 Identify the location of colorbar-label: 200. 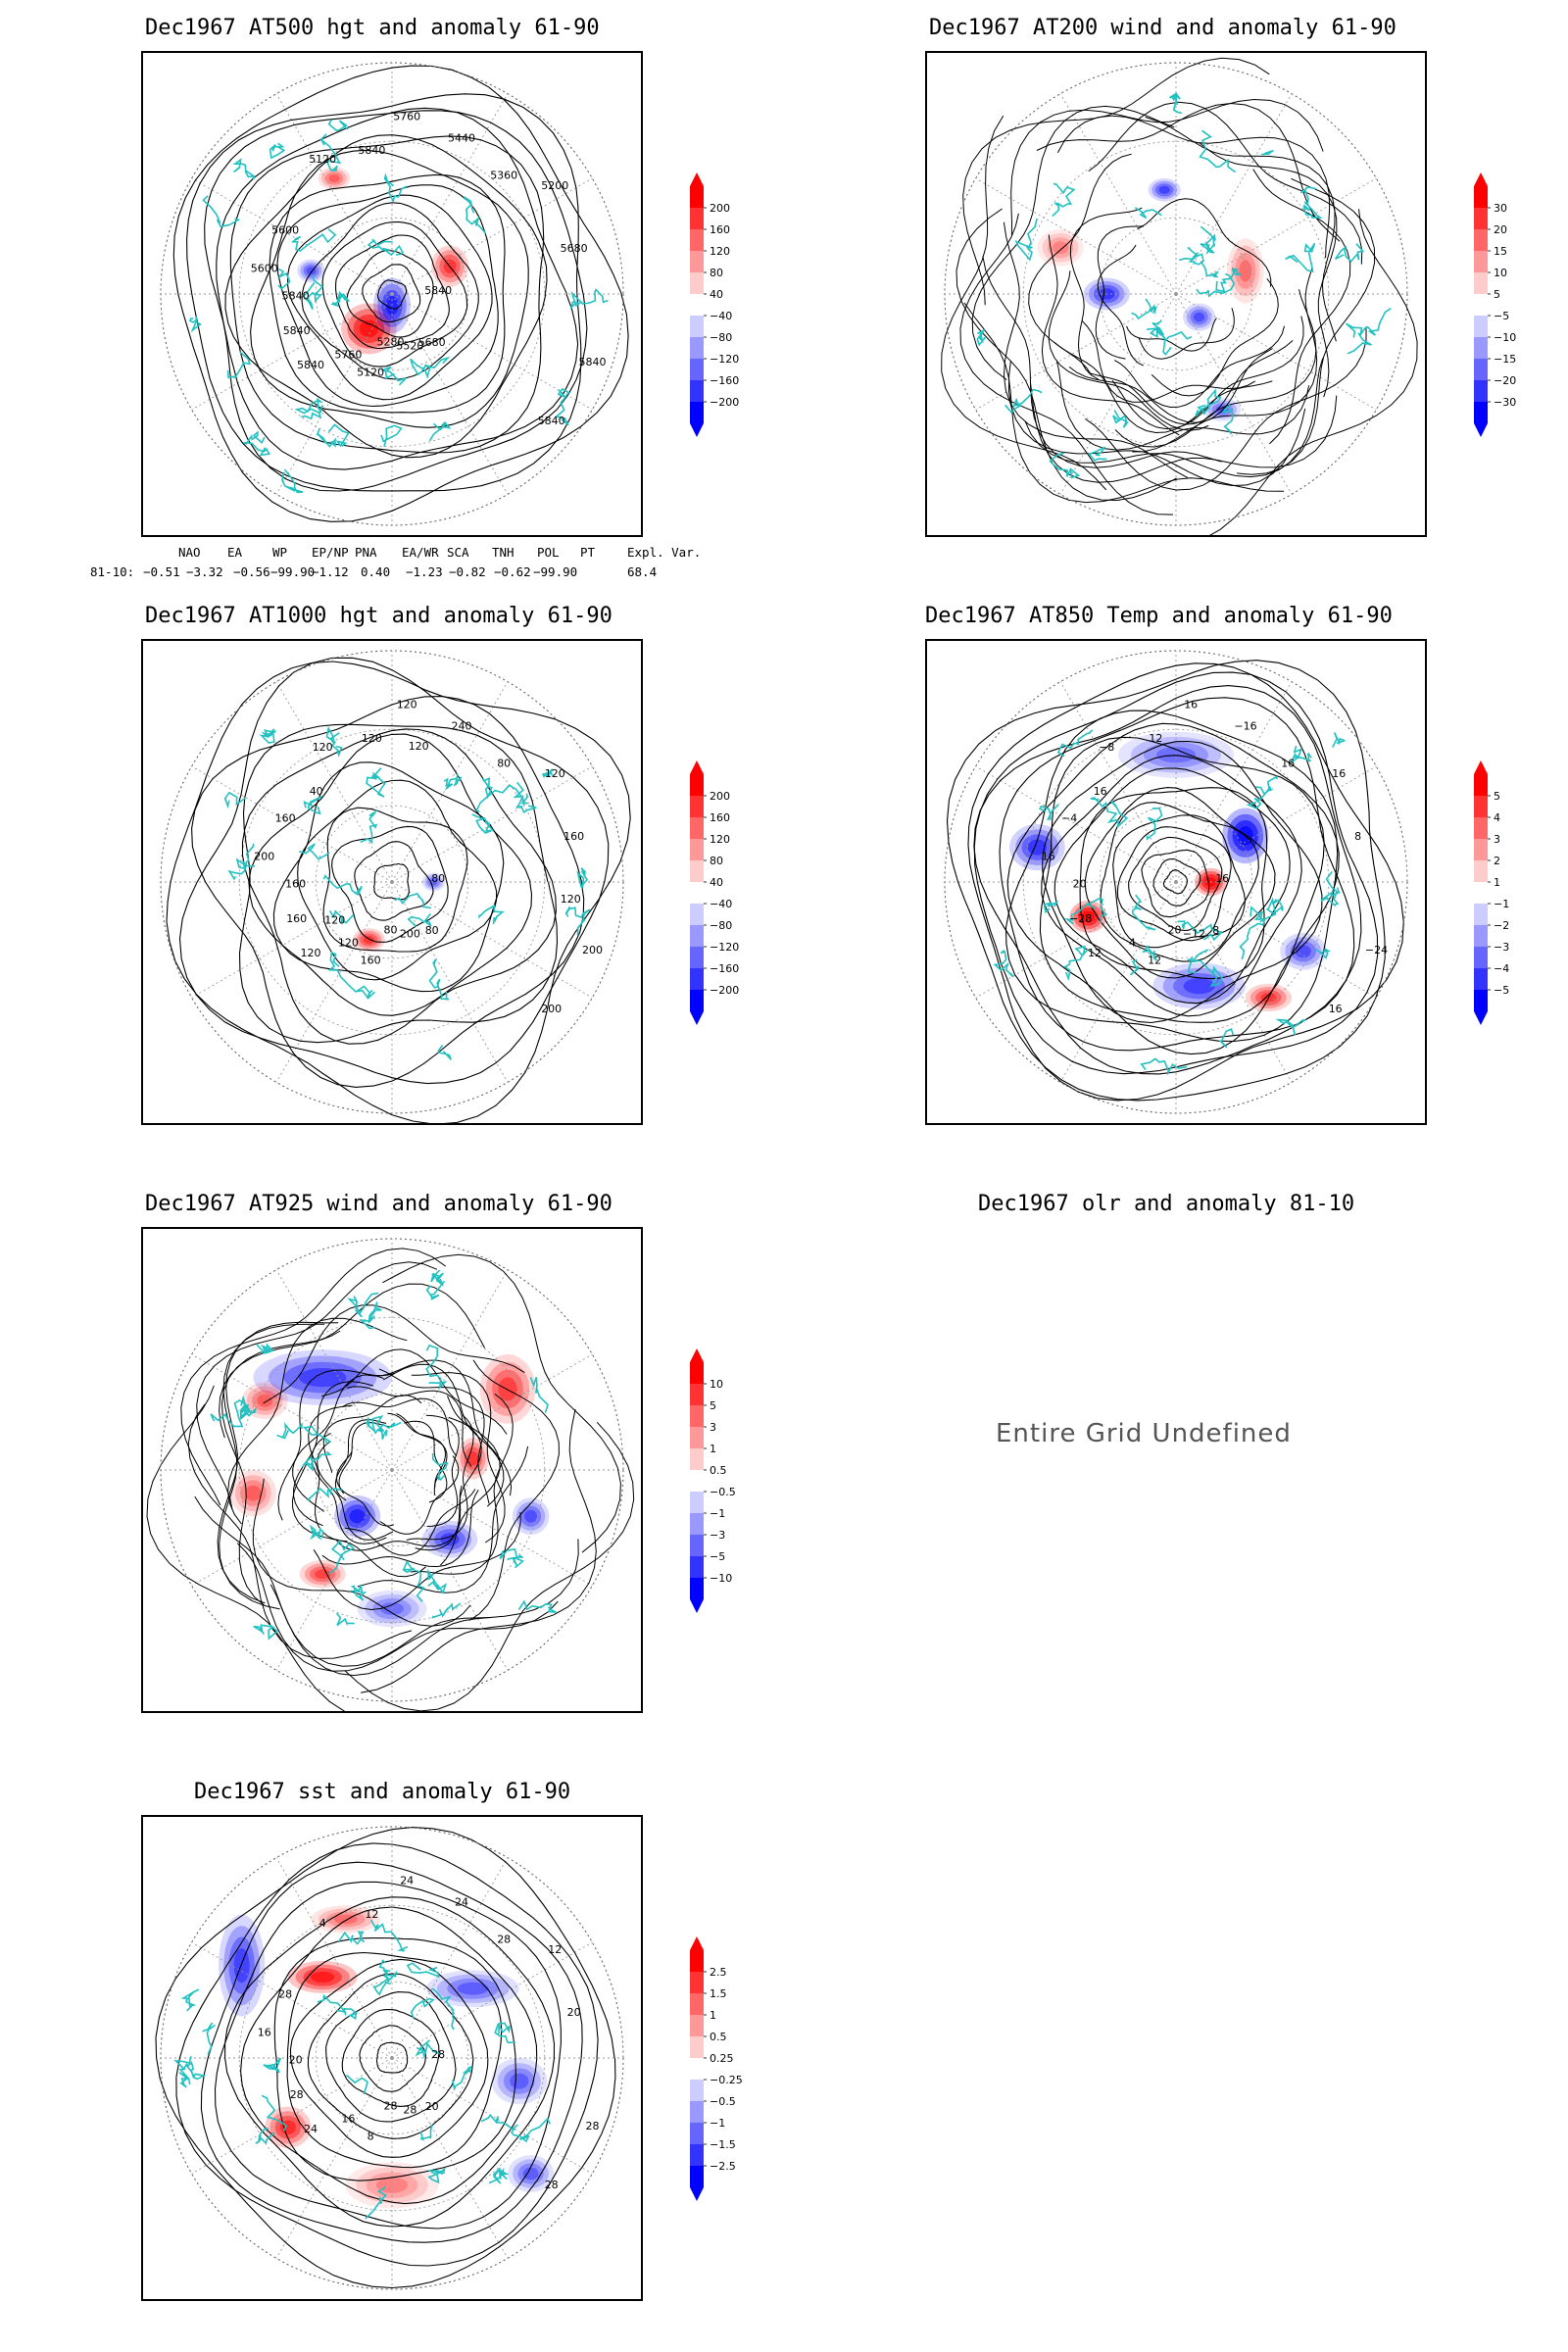
(720, 796).